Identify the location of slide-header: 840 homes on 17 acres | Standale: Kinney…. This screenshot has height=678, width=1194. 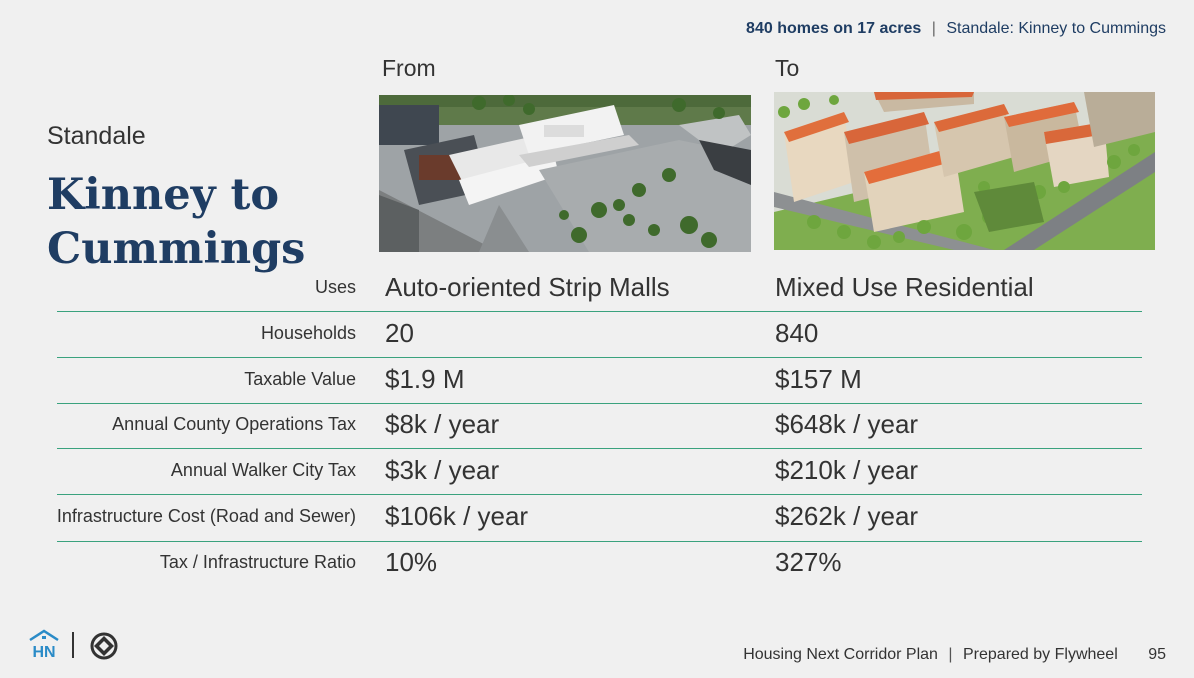
(956, 29).